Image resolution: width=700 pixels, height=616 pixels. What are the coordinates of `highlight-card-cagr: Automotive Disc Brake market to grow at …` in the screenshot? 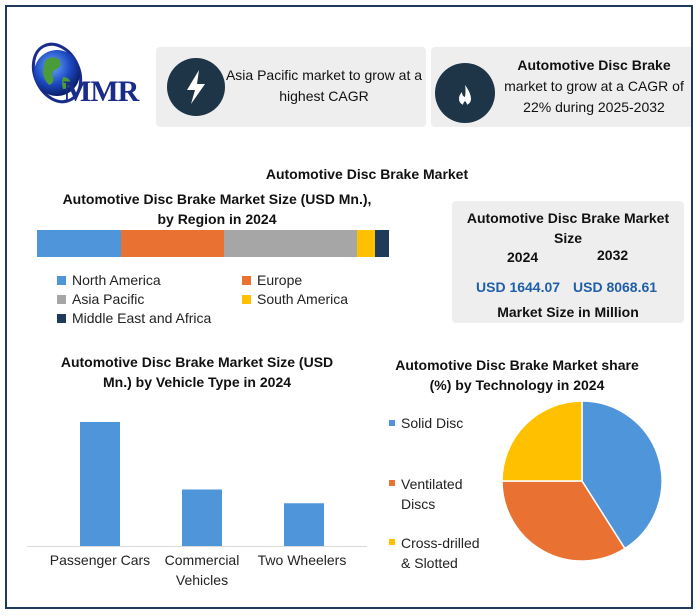 It's located at (561, 87).